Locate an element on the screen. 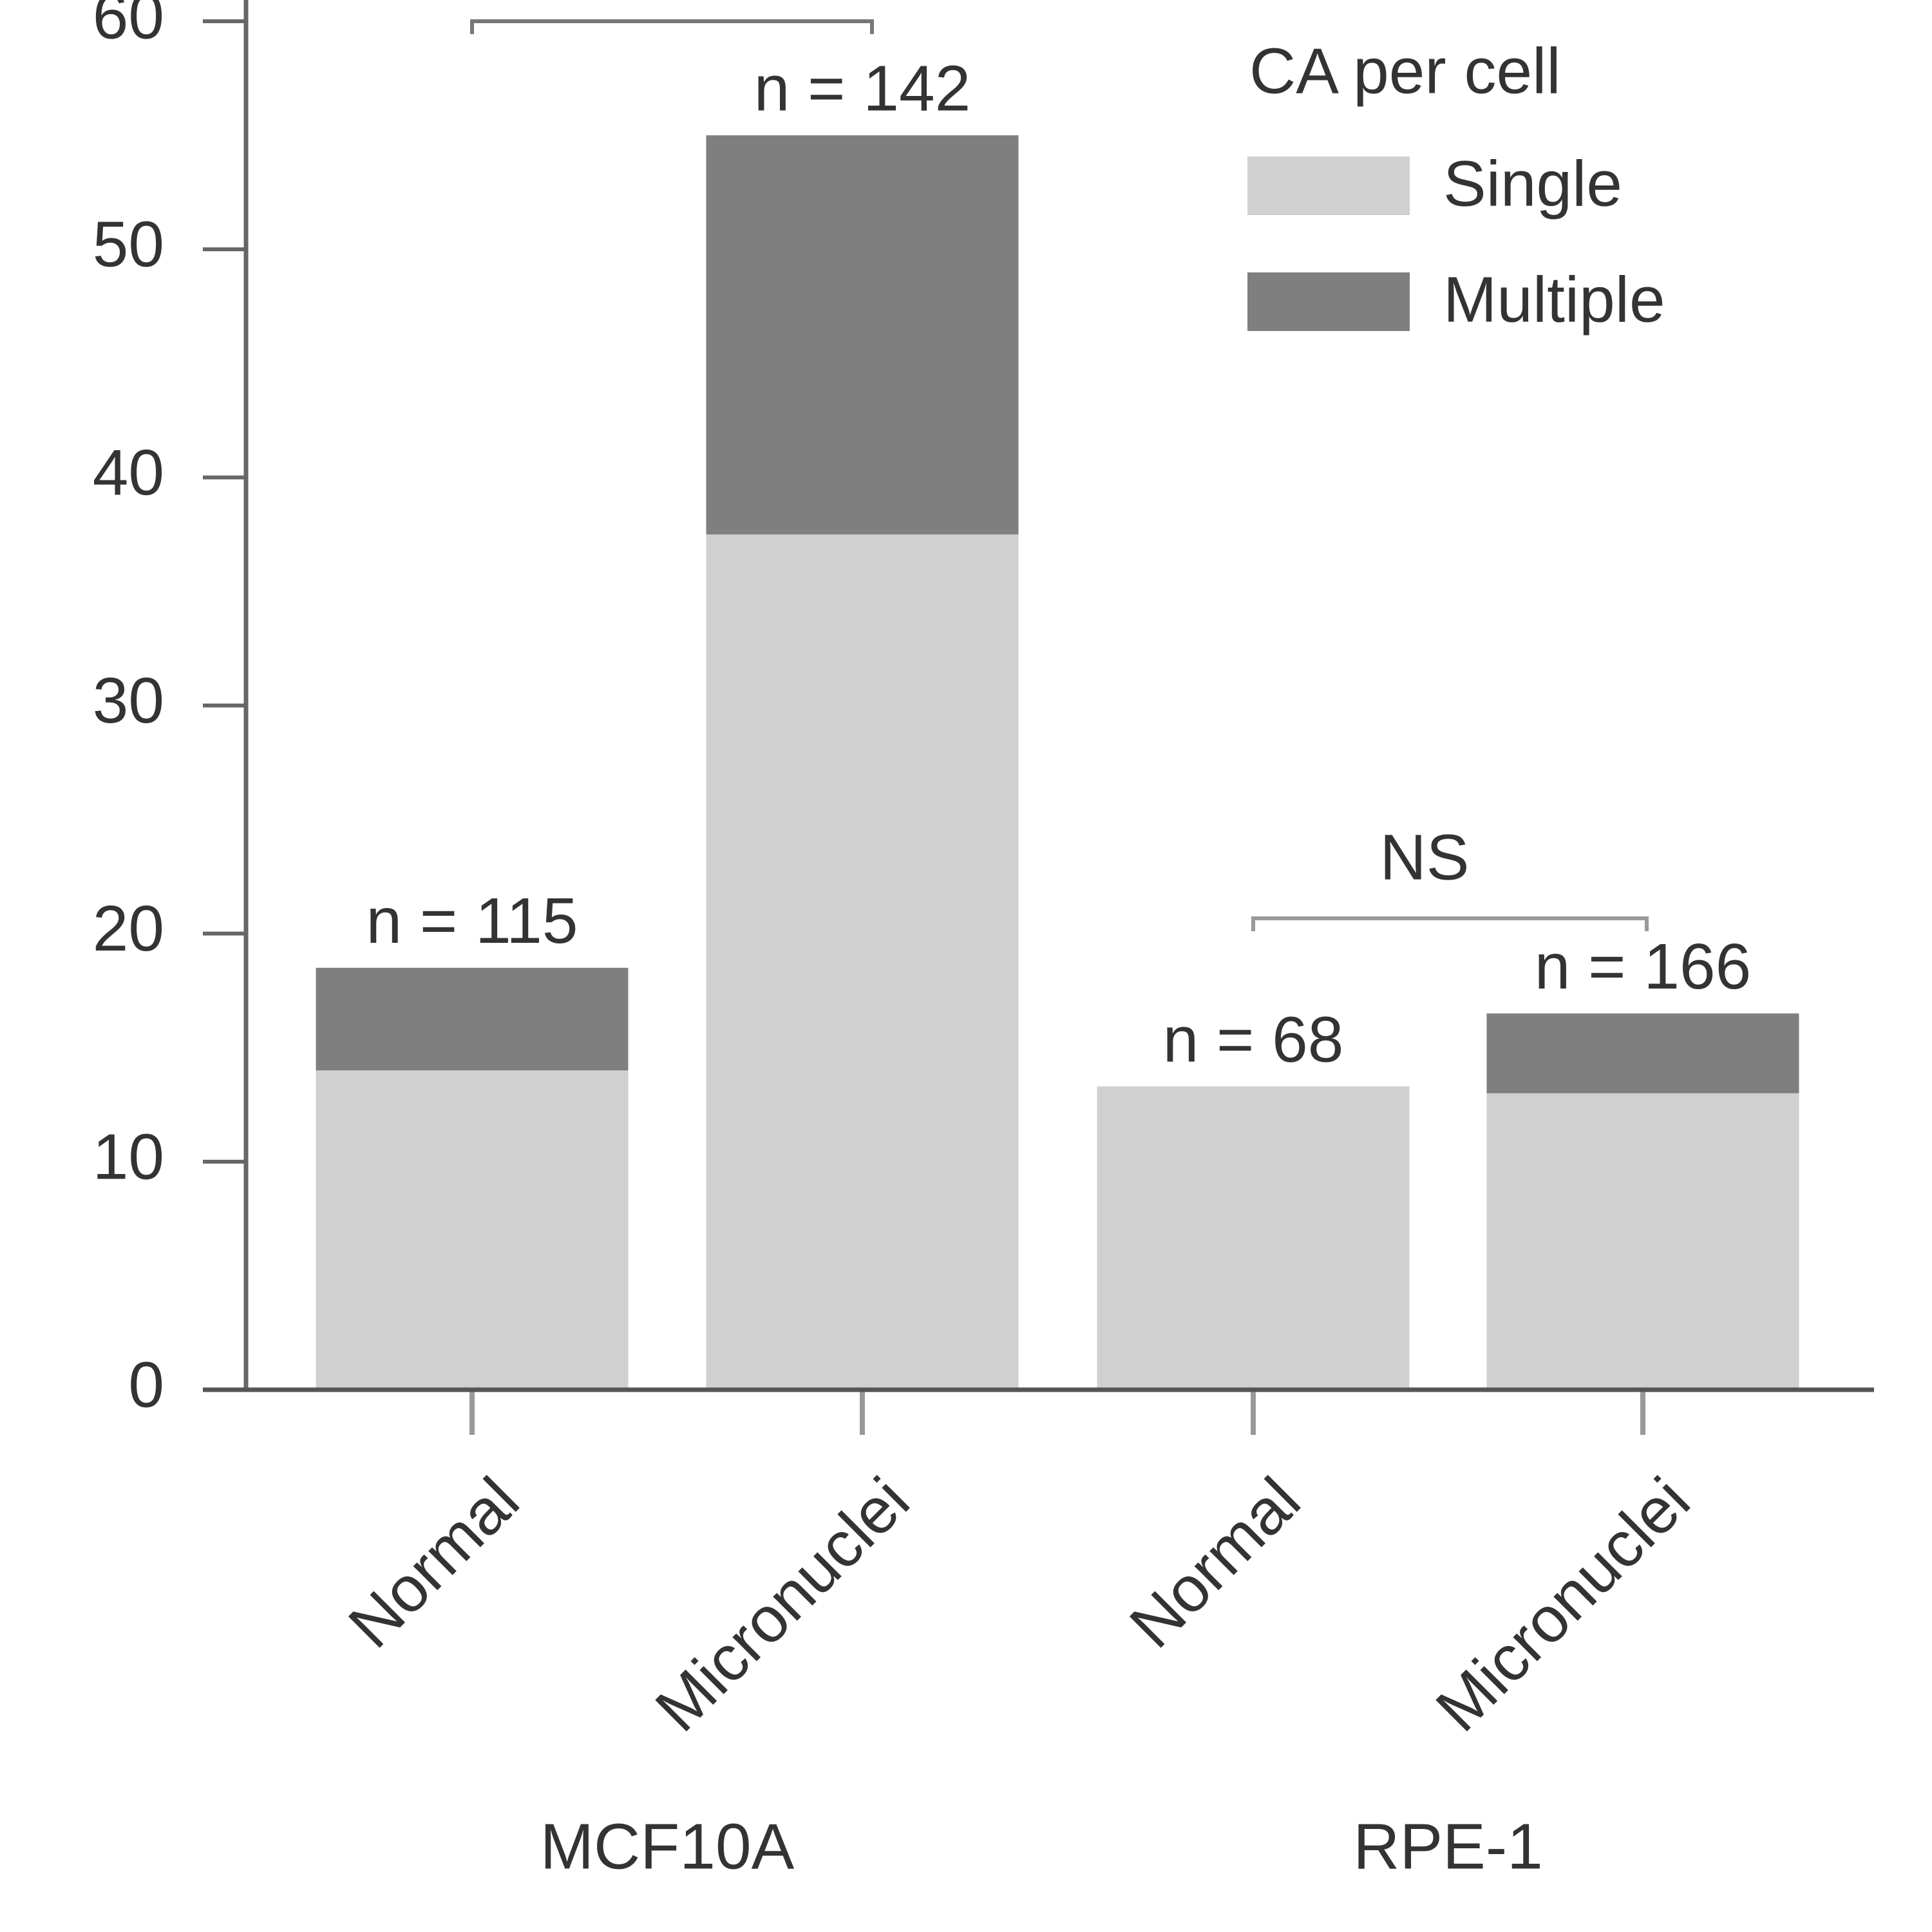 This screenshot has height=1932, width=1932. y-tick-label: 0 is located at coordinates (146, 1385).